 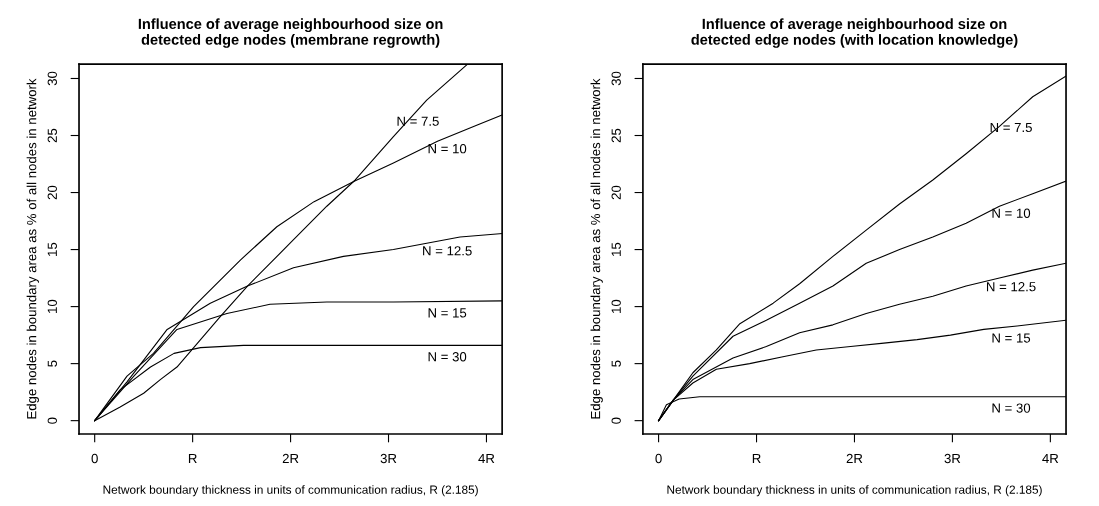 I want to click on chart-title: Influence of average neighbourhood size on detected edge nodes (membrane regrowth), so click(x=290, y=33).